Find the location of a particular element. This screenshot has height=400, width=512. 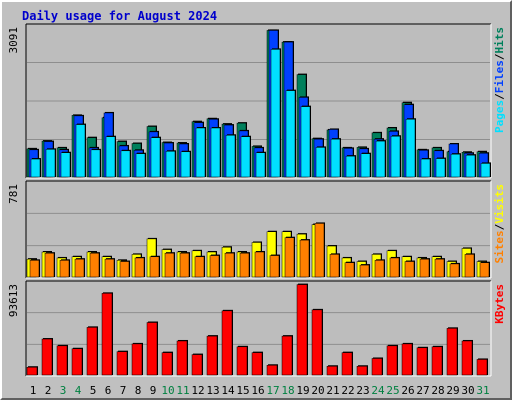

x-tick-label: 7 is located at coordinates (123, 390).